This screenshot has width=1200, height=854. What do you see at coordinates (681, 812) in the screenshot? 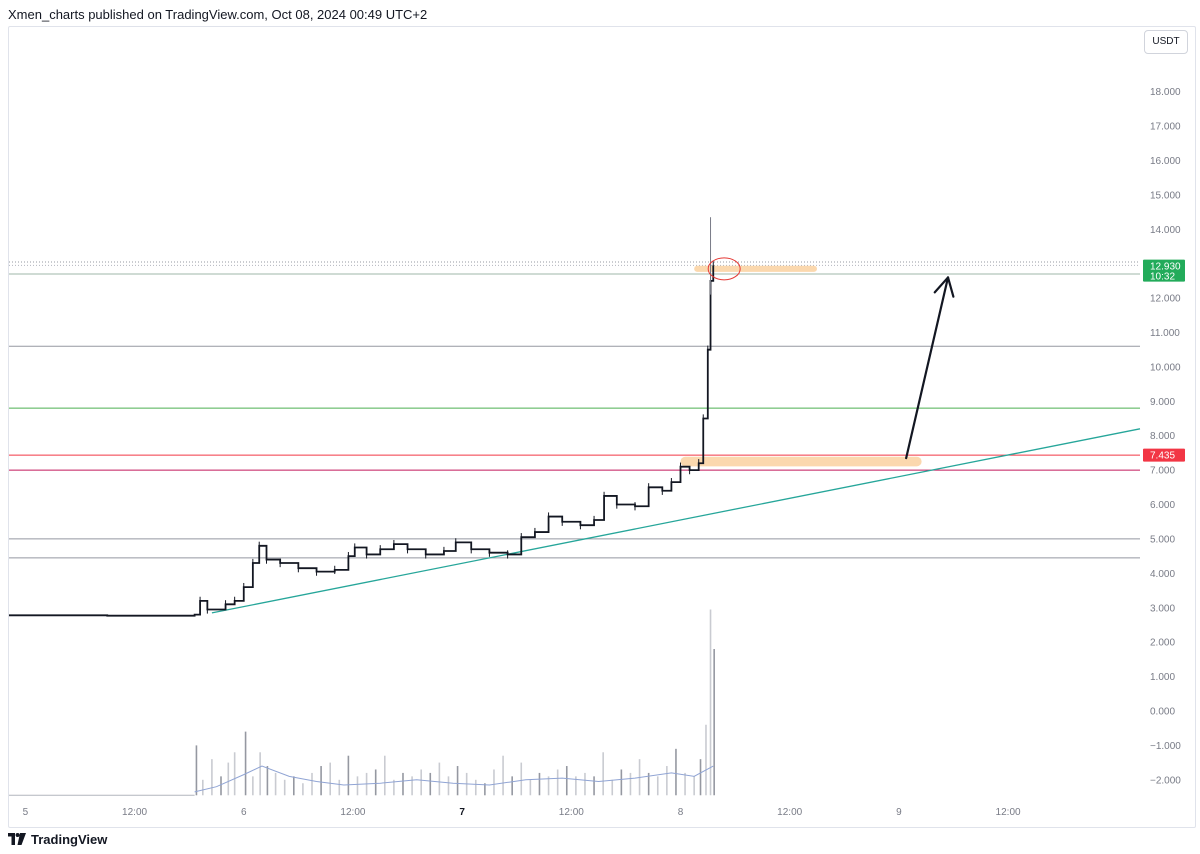
I see `x-axis-tick-label: 8` at bounding box center [681, 812].